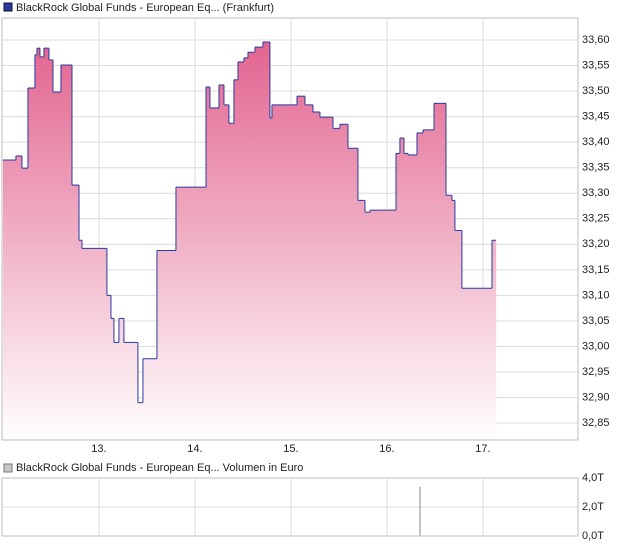 This screenshot has width=620, height=546. Describe the element at coordinates (596, 40) in the screenshot. I see `y-tick-label: 33,60` at that location.